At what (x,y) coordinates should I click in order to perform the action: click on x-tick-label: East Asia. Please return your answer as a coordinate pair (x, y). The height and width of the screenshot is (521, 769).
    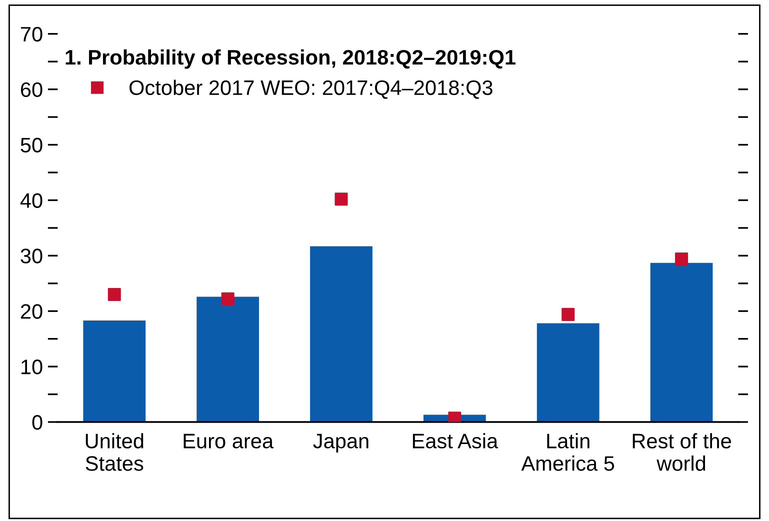
    Looking at the image, I should click on (455, 440).